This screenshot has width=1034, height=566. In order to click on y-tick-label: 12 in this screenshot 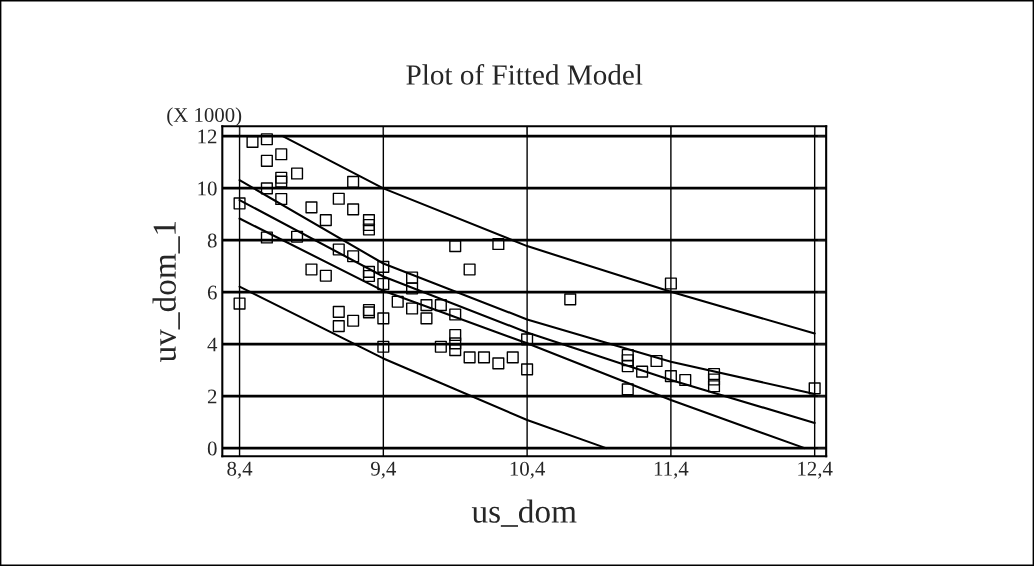, I will do `click(207, 136)`.